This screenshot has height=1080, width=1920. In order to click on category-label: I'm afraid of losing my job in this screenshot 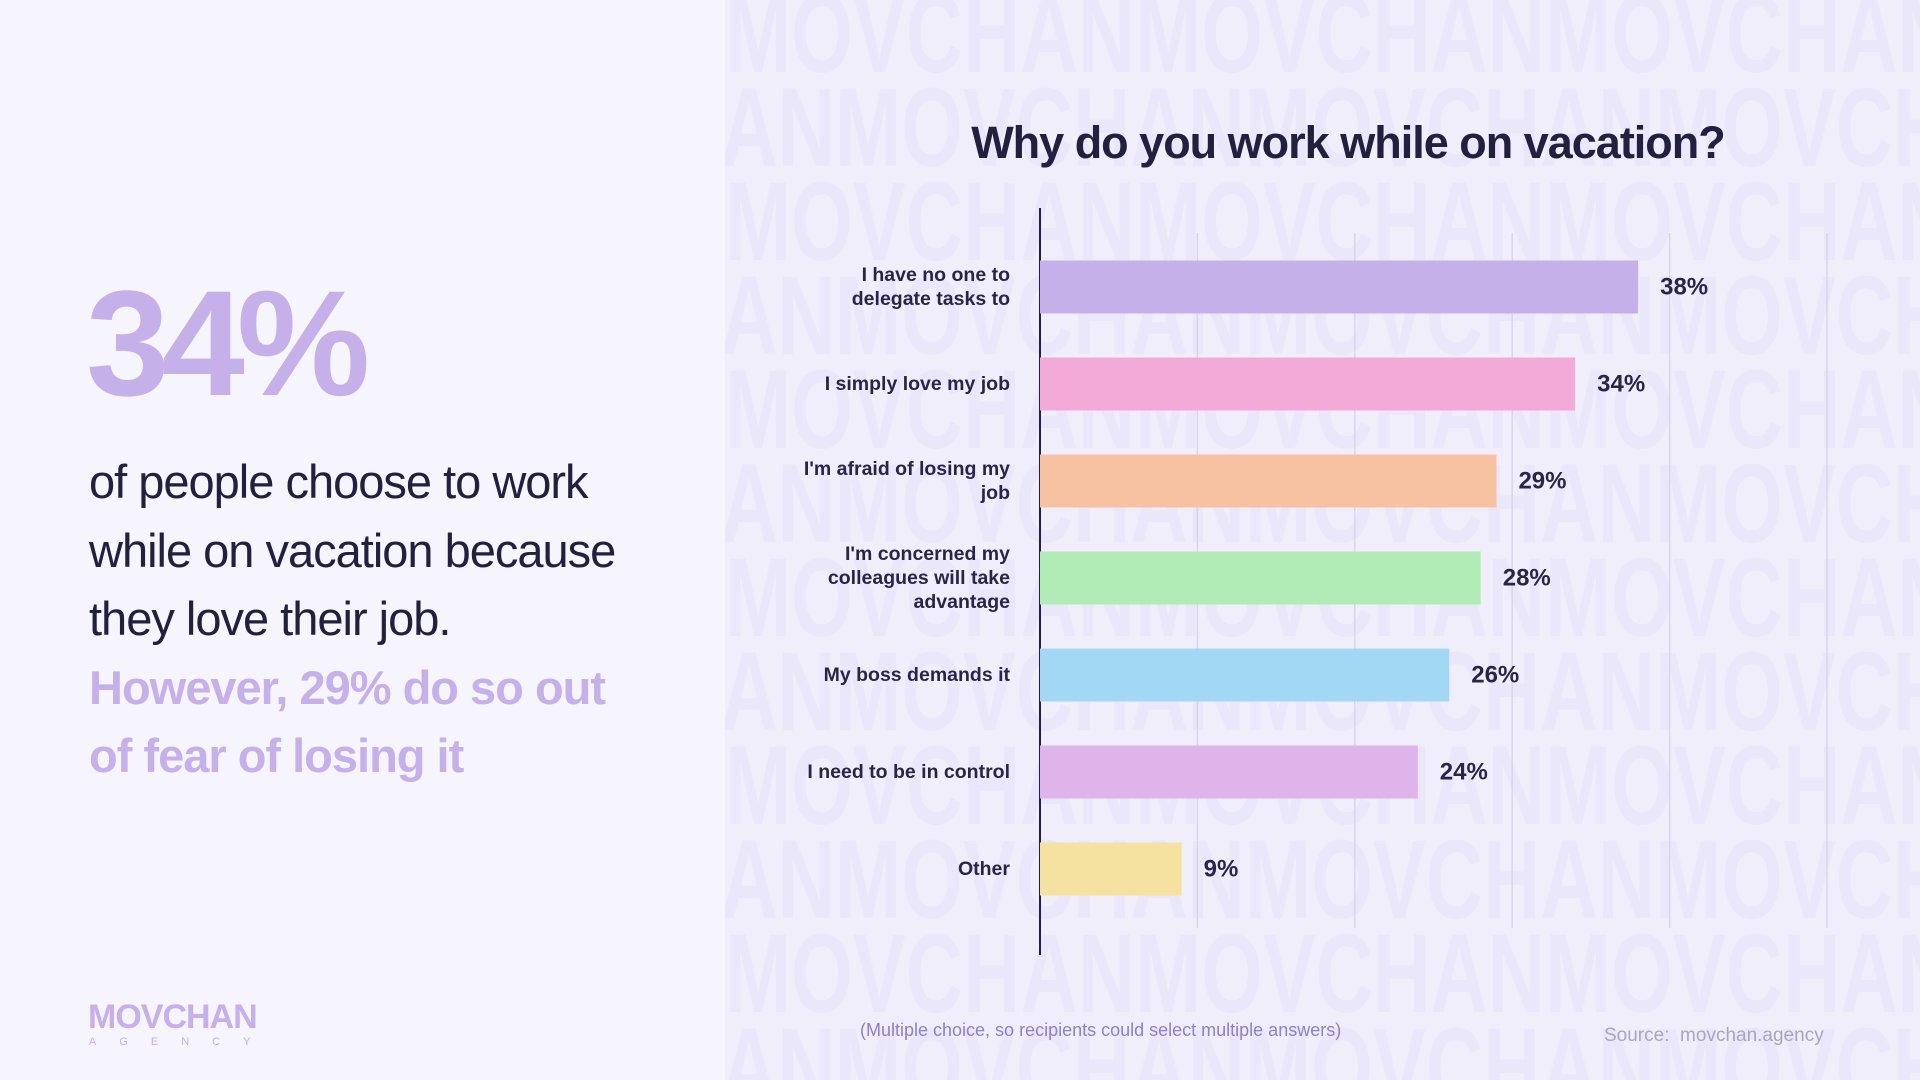, I will do `click(906, 481)`.